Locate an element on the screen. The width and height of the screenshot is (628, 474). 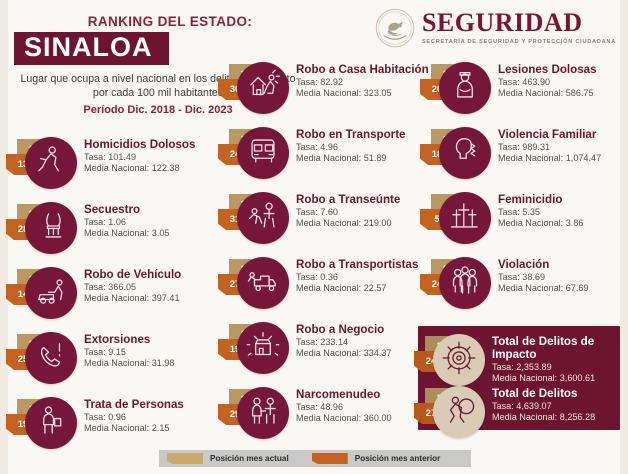
crime-national-average: Media Nacional: 3,600.61 is located at coordinates (544, 378).